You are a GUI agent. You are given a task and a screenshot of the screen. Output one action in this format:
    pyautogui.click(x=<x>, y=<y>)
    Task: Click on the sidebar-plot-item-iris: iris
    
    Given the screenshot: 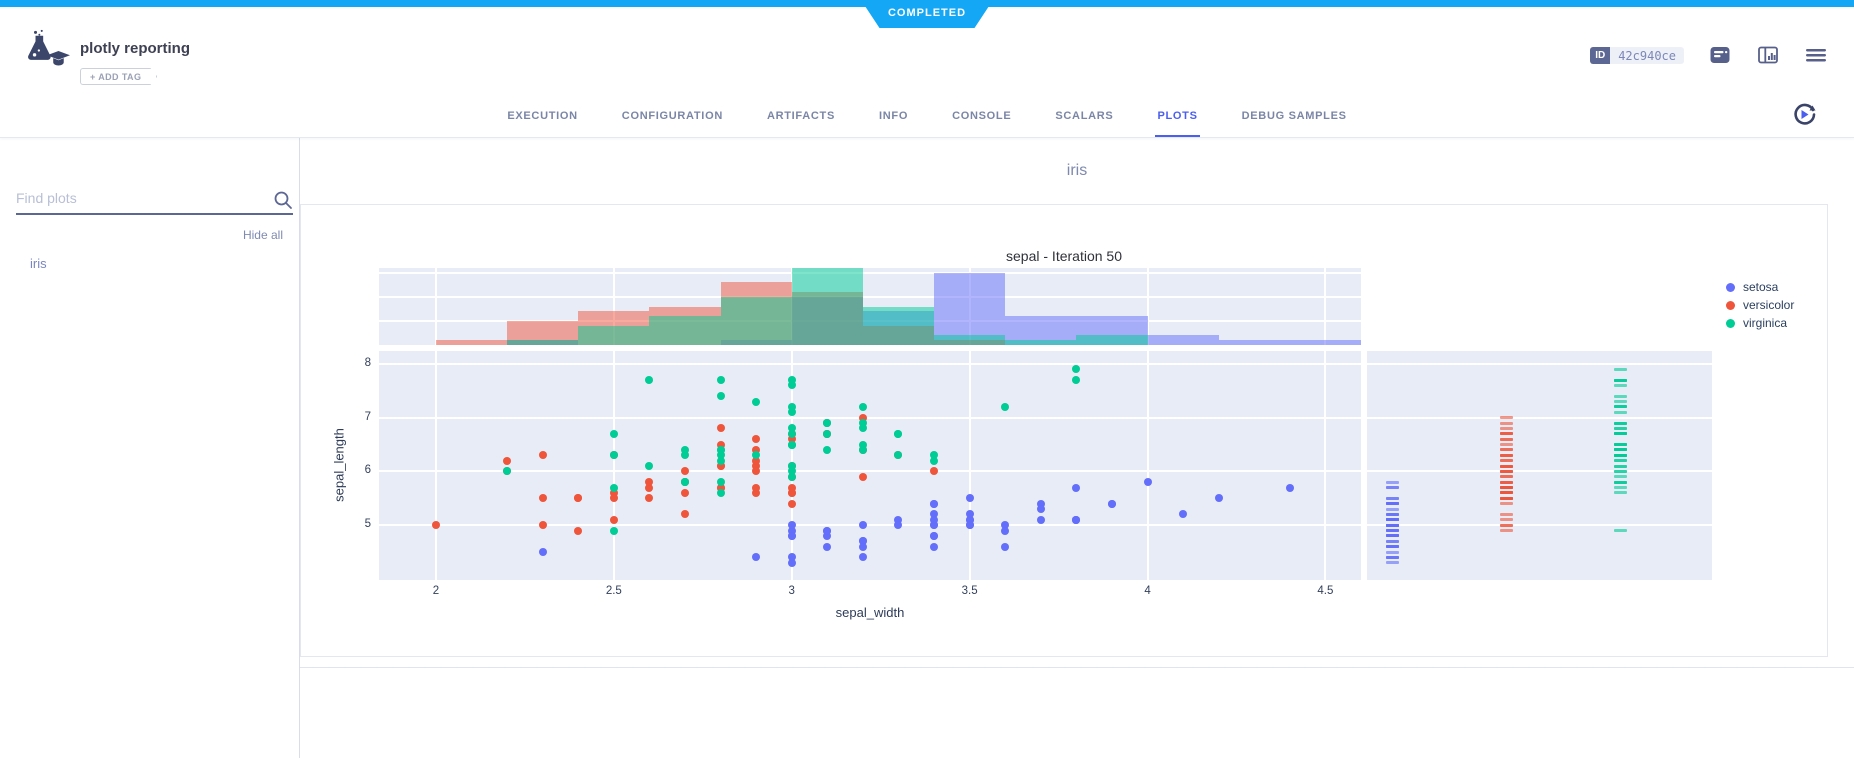 What is the action you would take?
    pyautogui.click(x=38, y=263)
    